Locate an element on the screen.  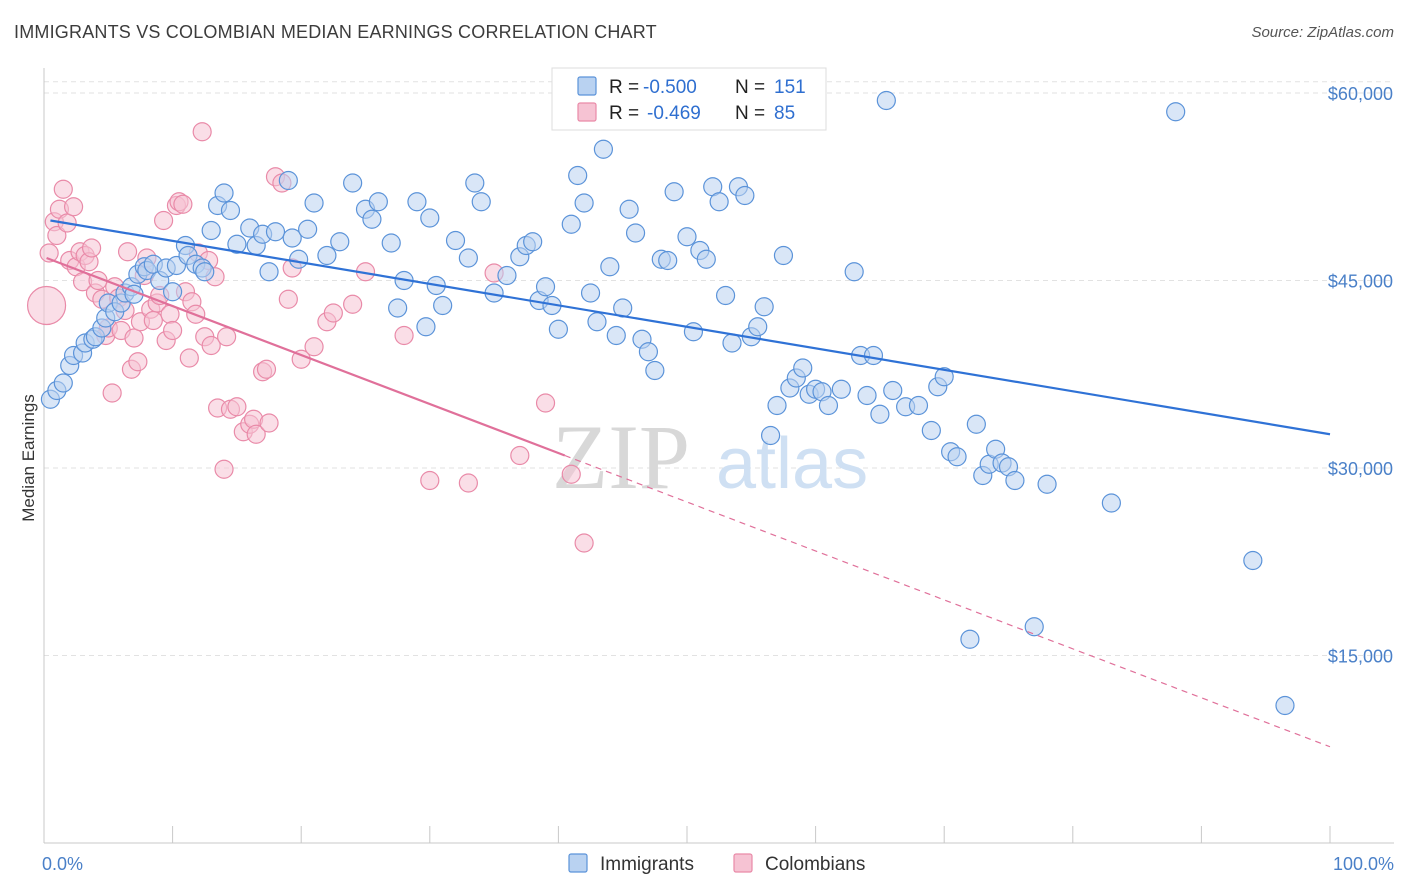
legend-box is located at coordinates (689, 99).